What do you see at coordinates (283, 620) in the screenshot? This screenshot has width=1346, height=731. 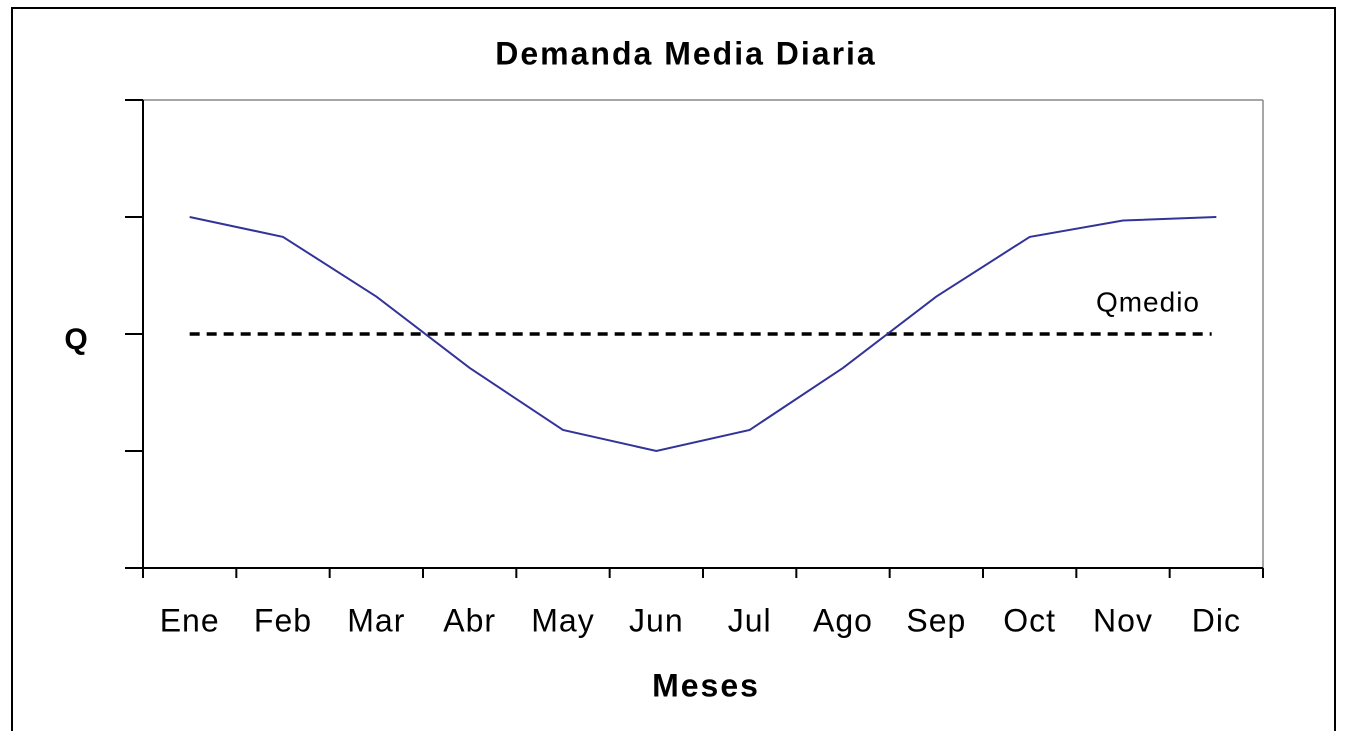 I see `x-tick-label: Feb` at bounding box center [283, 620].